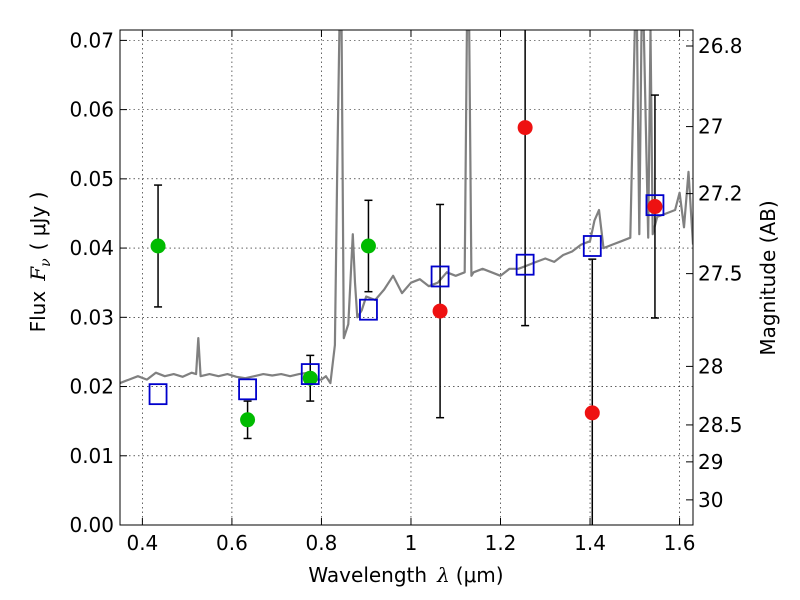 This screenshot has height=600, width=800. Describe the element at coordinates (720, 425) in the screenshot. I see `y2-tick-label: 28.5` at that location.